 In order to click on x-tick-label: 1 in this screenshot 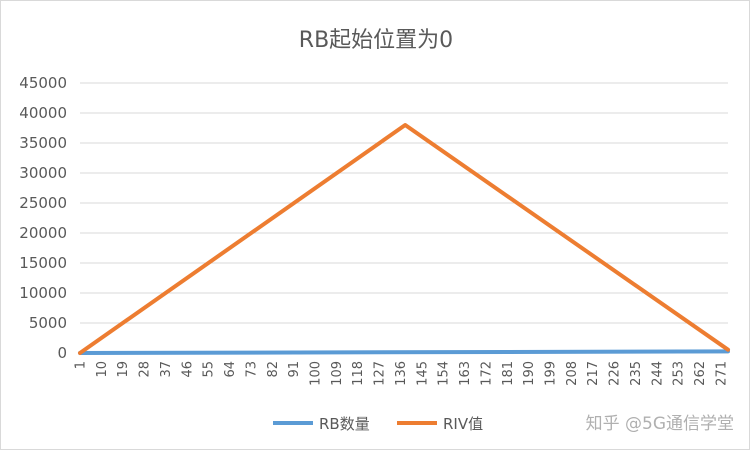, I will do `click(81, 365)`.